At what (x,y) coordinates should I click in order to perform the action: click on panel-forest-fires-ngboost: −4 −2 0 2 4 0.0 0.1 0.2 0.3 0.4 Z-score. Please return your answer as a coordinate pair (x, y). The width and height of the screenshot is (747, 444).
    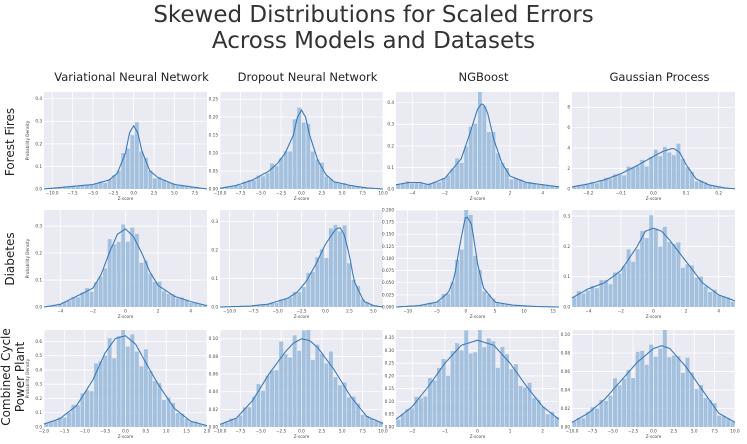
    Looking at the image, I should click on (473, 146).